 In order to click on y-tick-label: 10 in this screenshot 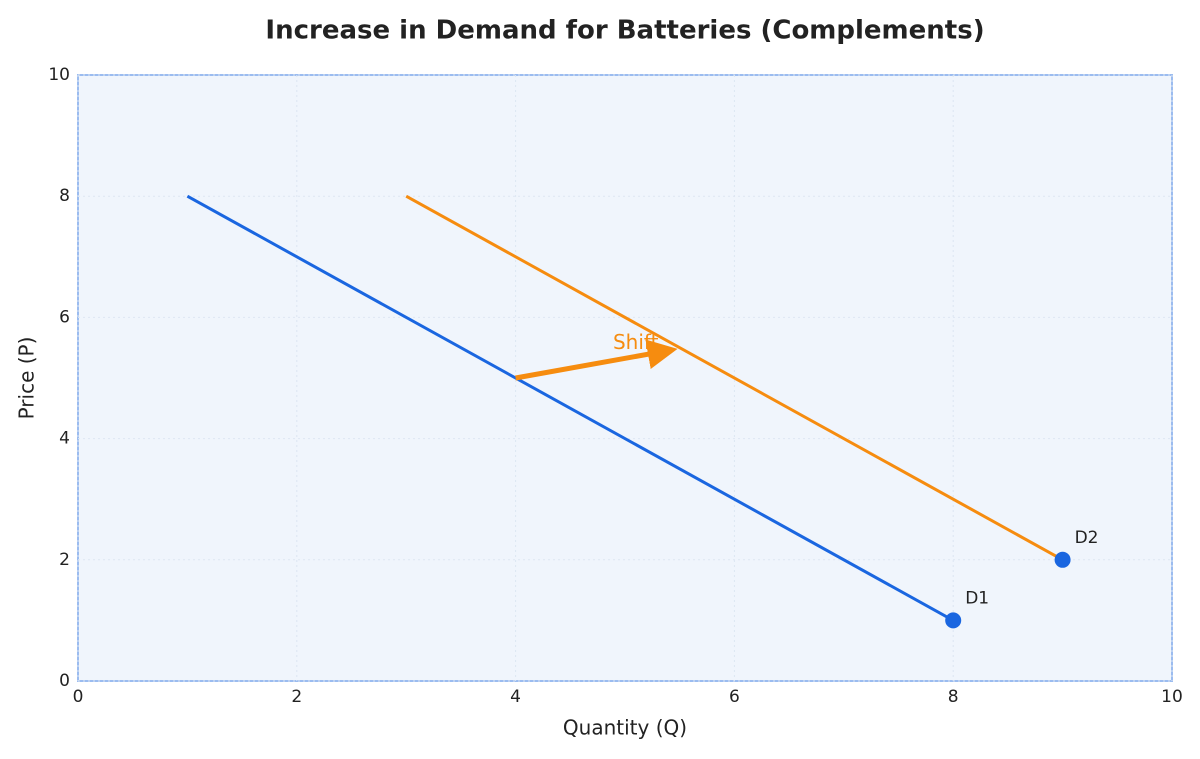, I will do `click(59, 75)`.